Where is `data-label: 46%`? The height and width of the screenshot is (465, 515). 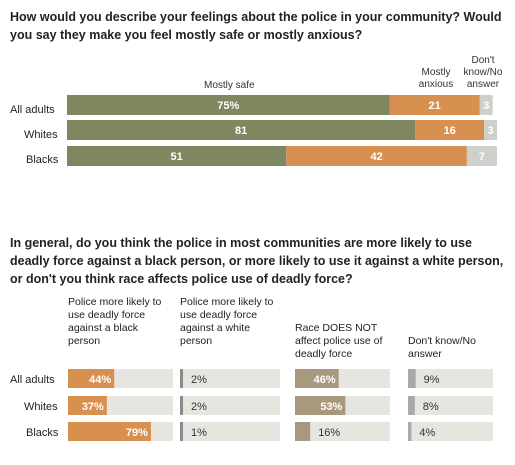 data-label: 46% is located at coordinates (325, 380).